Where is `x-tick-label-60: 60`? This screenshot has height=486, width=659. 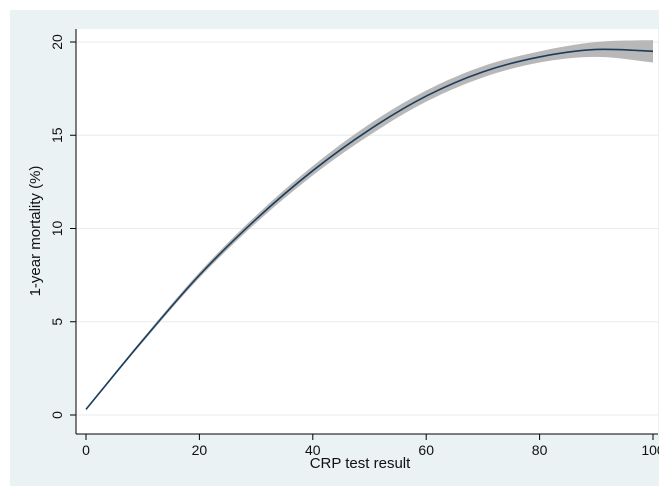 x-tick-label-60: 60 is located at coordinates (426, 450).